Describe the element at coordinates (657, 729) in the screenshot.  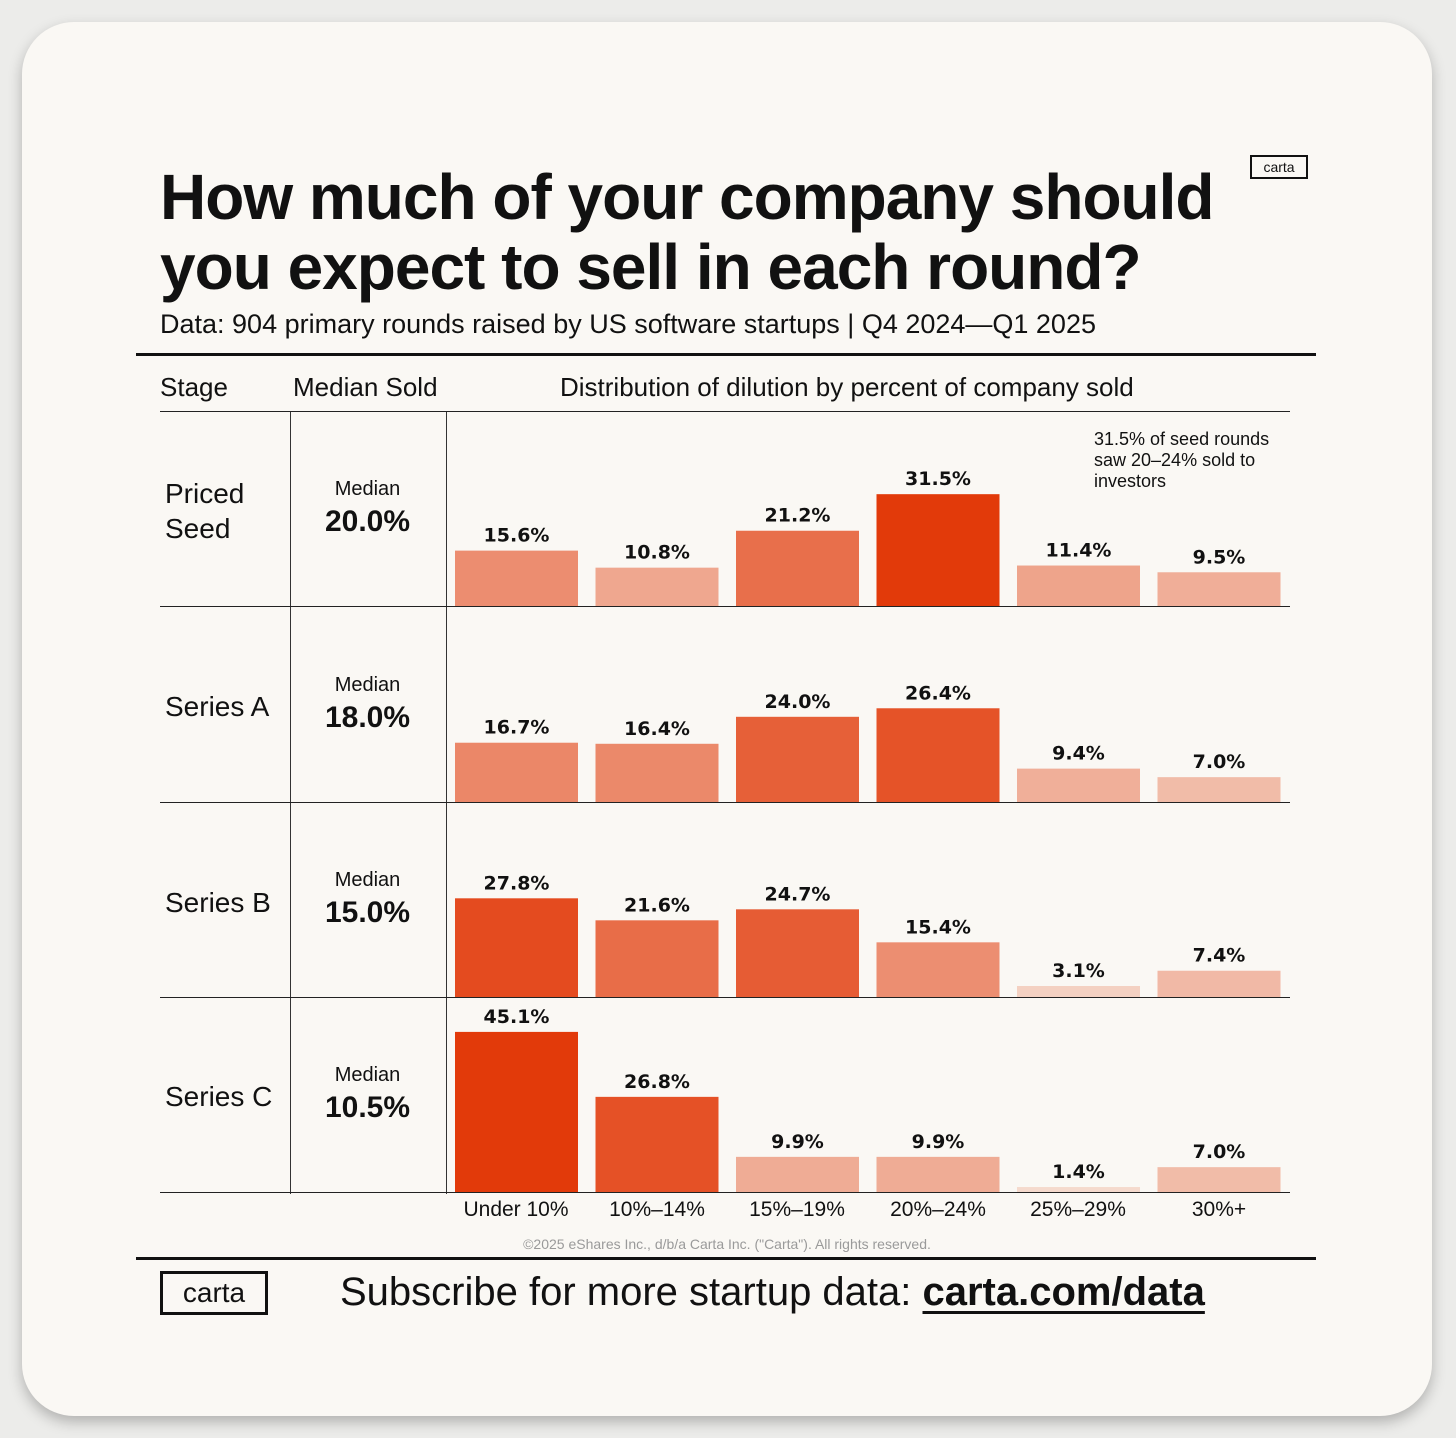
I see `bar-value-label: 16.4%` at that location.